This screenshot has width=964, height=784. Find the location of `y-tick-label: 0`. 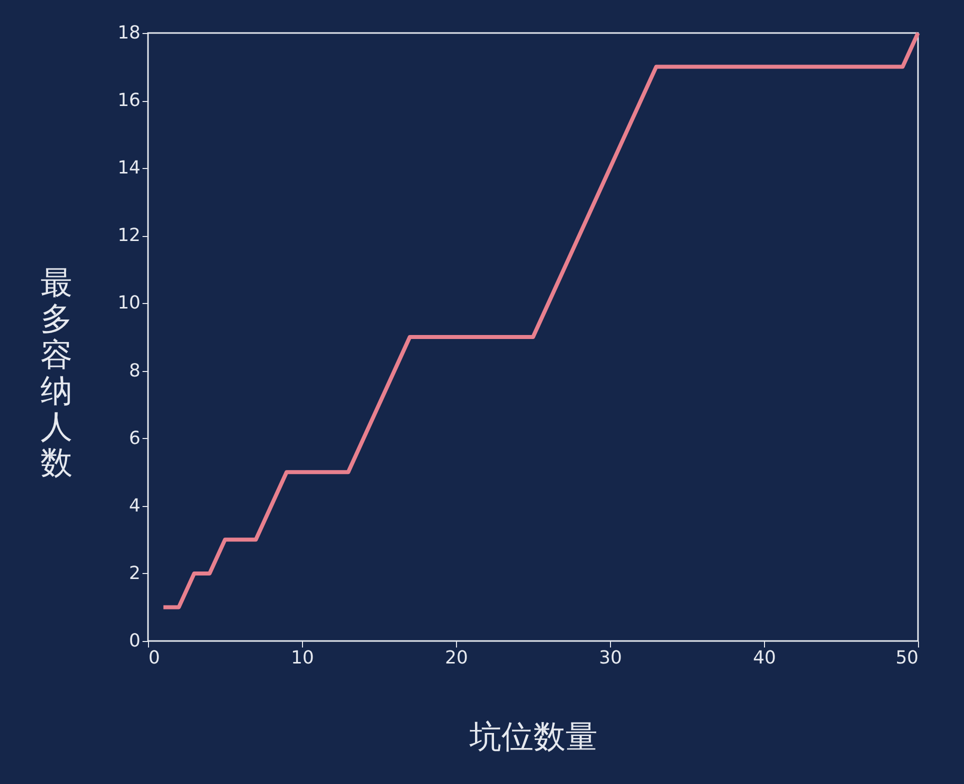

y-tick-label: 0 is located at coordinates (134, 641).